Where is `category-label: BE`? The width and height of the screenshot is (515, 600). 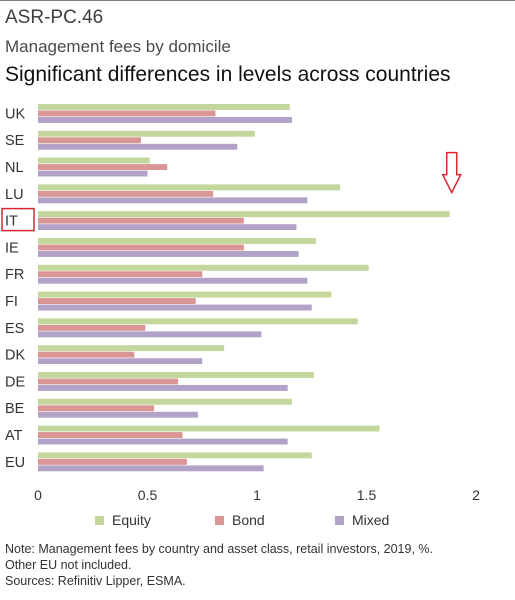 category-label: BE is located at coordinates (15, 409).